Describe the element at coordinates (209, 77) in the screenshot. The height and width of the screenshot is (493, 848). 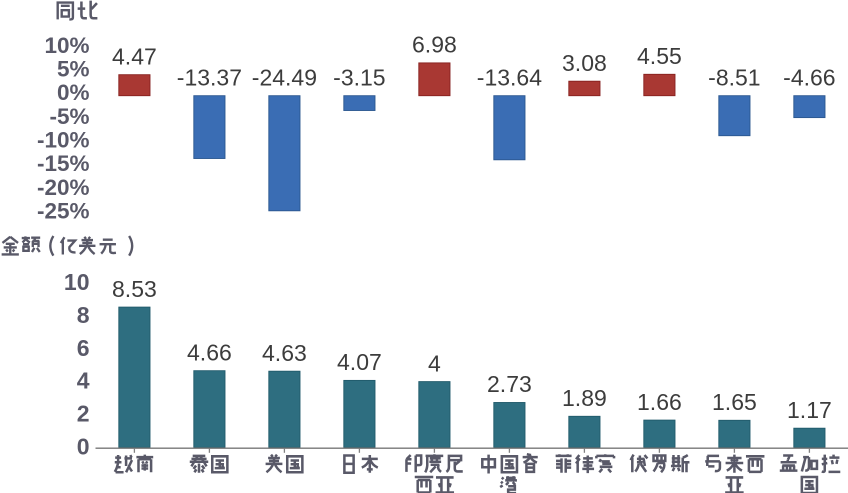
I see `svg-text: -13.37` at that location.